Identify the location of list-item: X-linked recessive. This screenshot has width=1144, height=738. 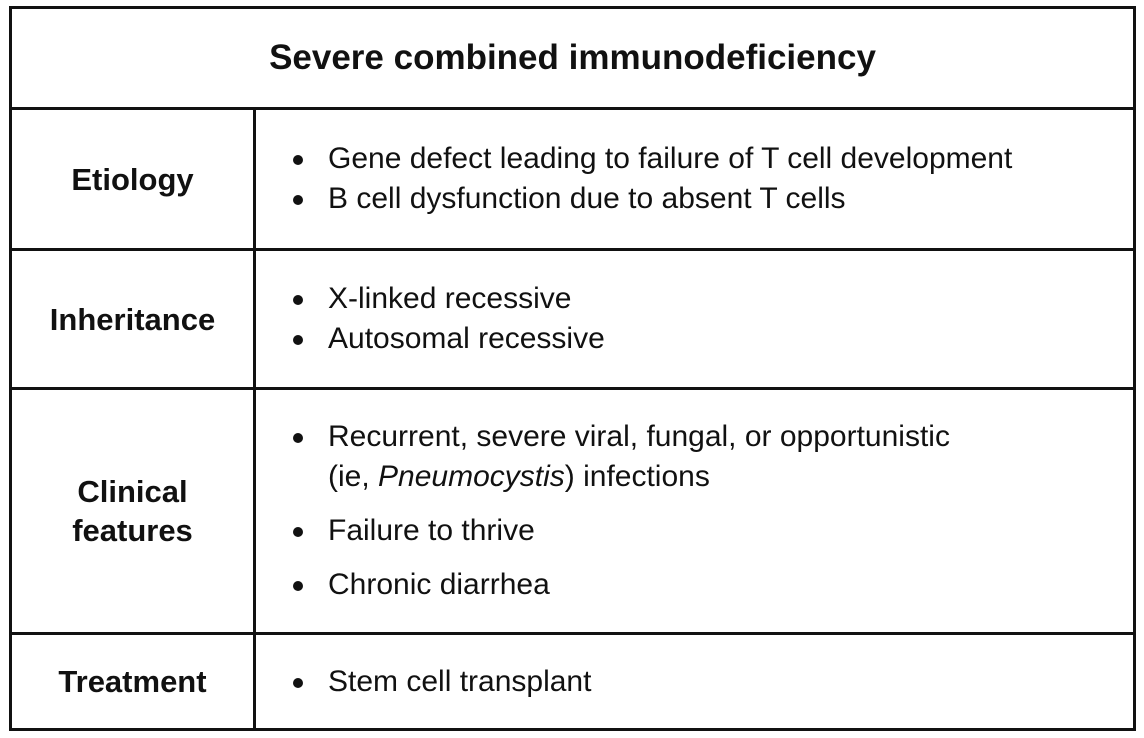
(447, 299).